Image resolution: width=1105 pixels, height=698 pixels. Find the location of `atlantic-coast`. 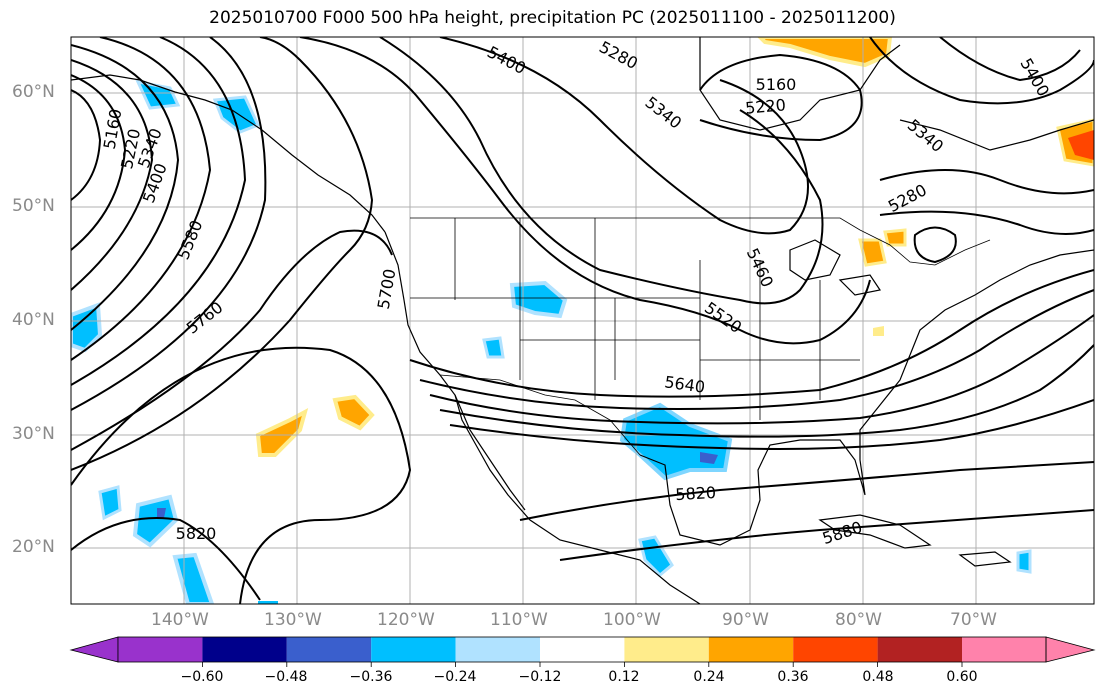

atlantic-coast is located at coordinates (1001, 302).